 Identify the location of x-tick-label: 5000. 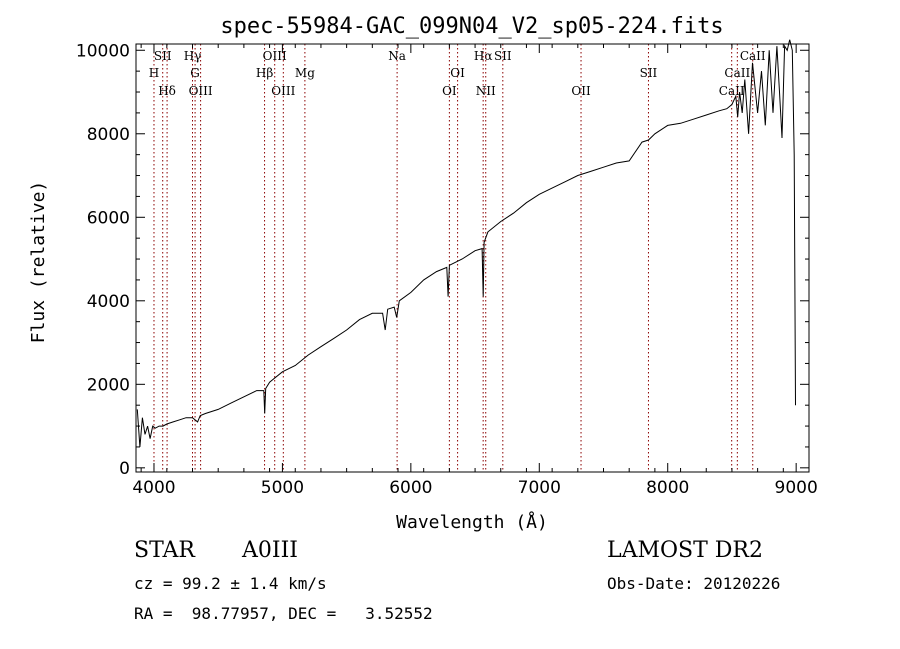
(282, 488).